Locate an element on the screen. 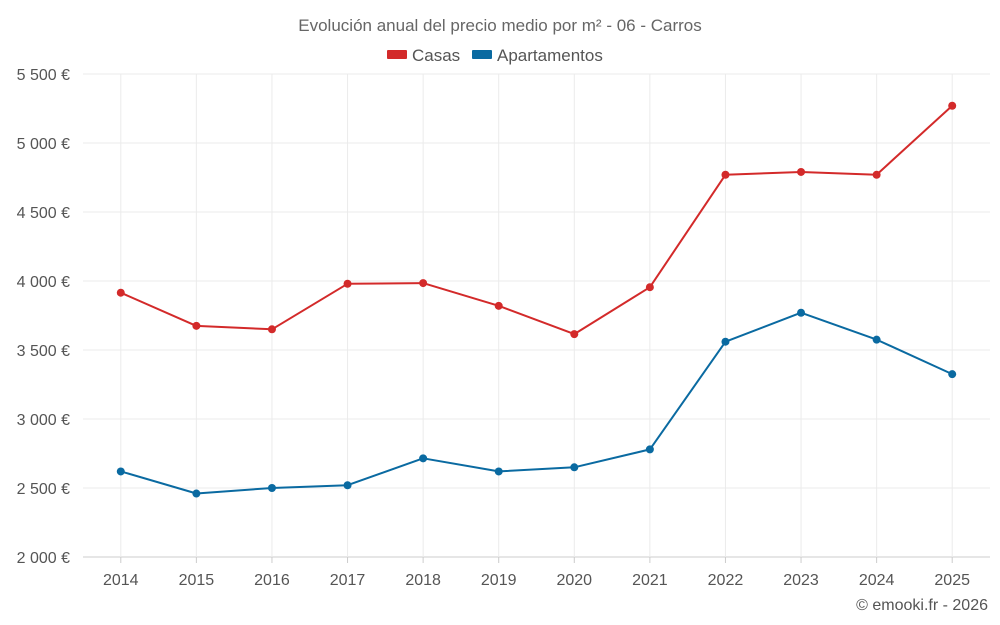 The image size is (1000, 625). y-tick-label: 3 500 € is located at coordinates (43, 351).